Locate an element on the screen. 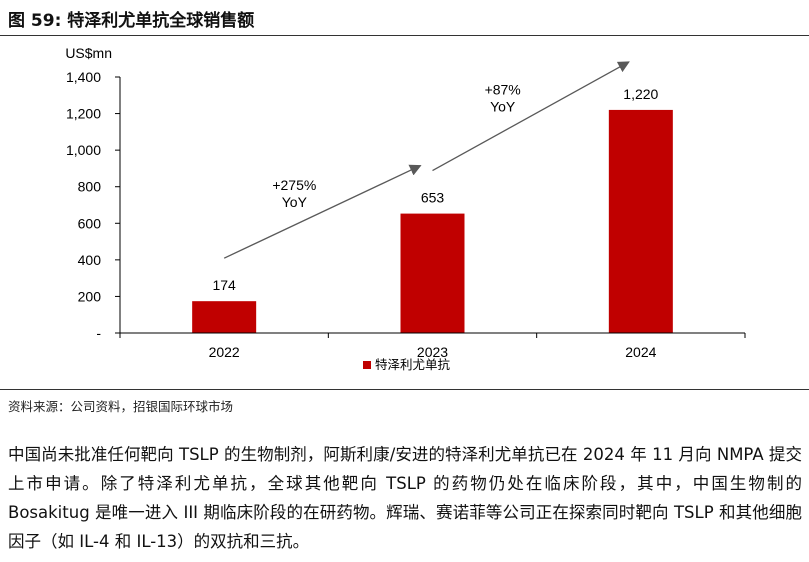  x-tick-label: 2023 is located at coordinates (432, 352).